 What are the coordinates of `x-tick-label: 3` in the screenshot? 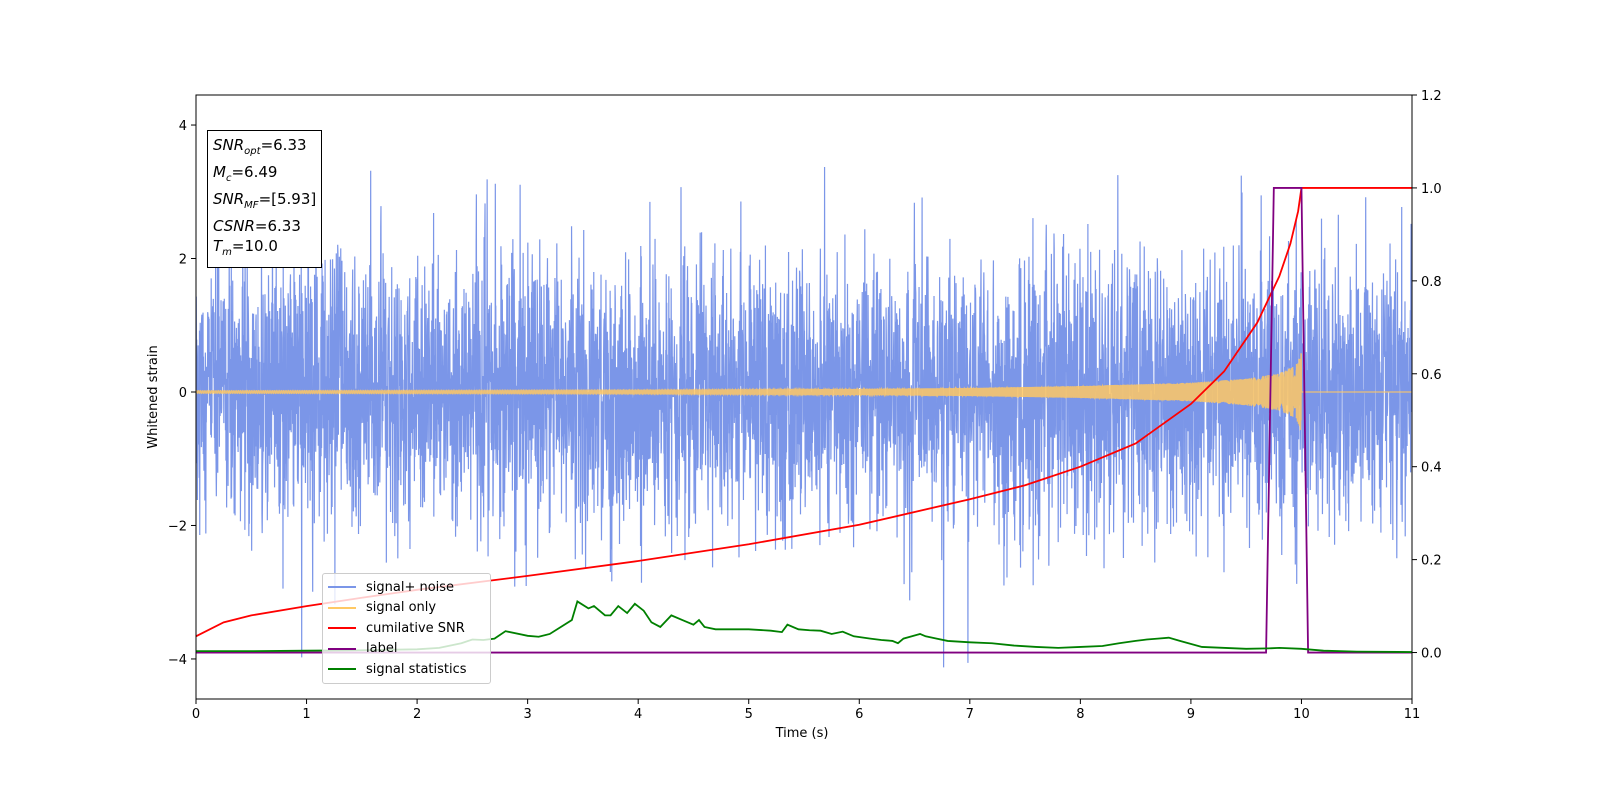 It's located at (527, 714).